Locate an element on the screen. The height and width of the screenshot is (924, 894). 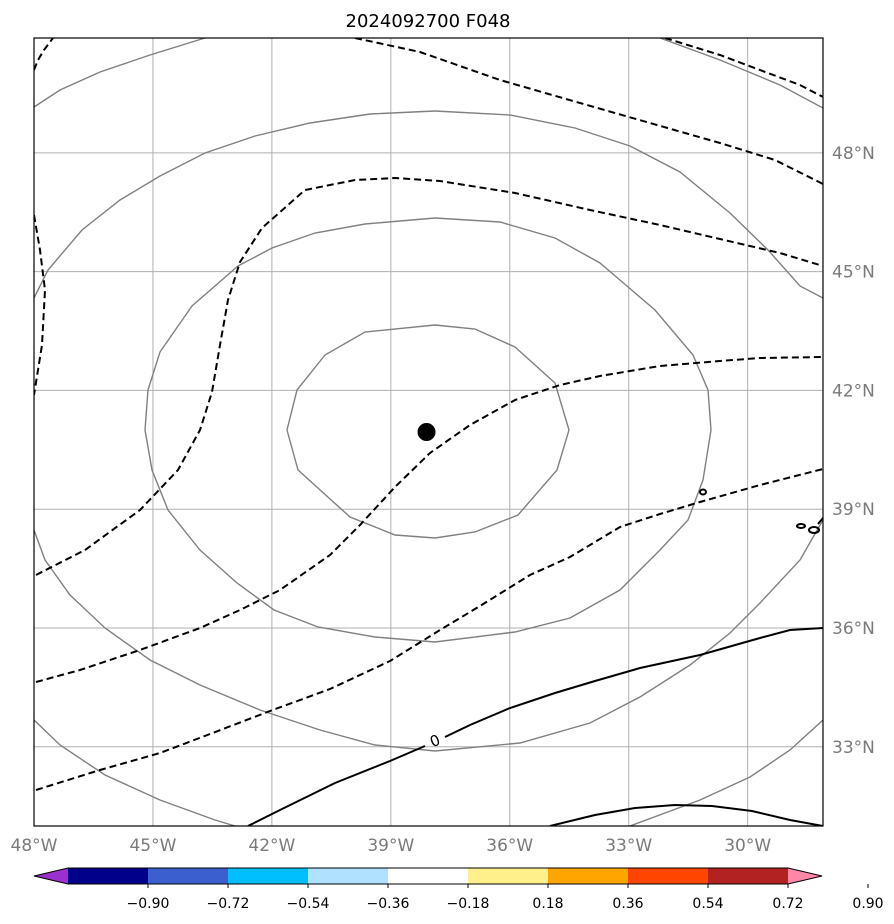
colorbar-tick-label: 0.72 is located at coordinates (787, 904).